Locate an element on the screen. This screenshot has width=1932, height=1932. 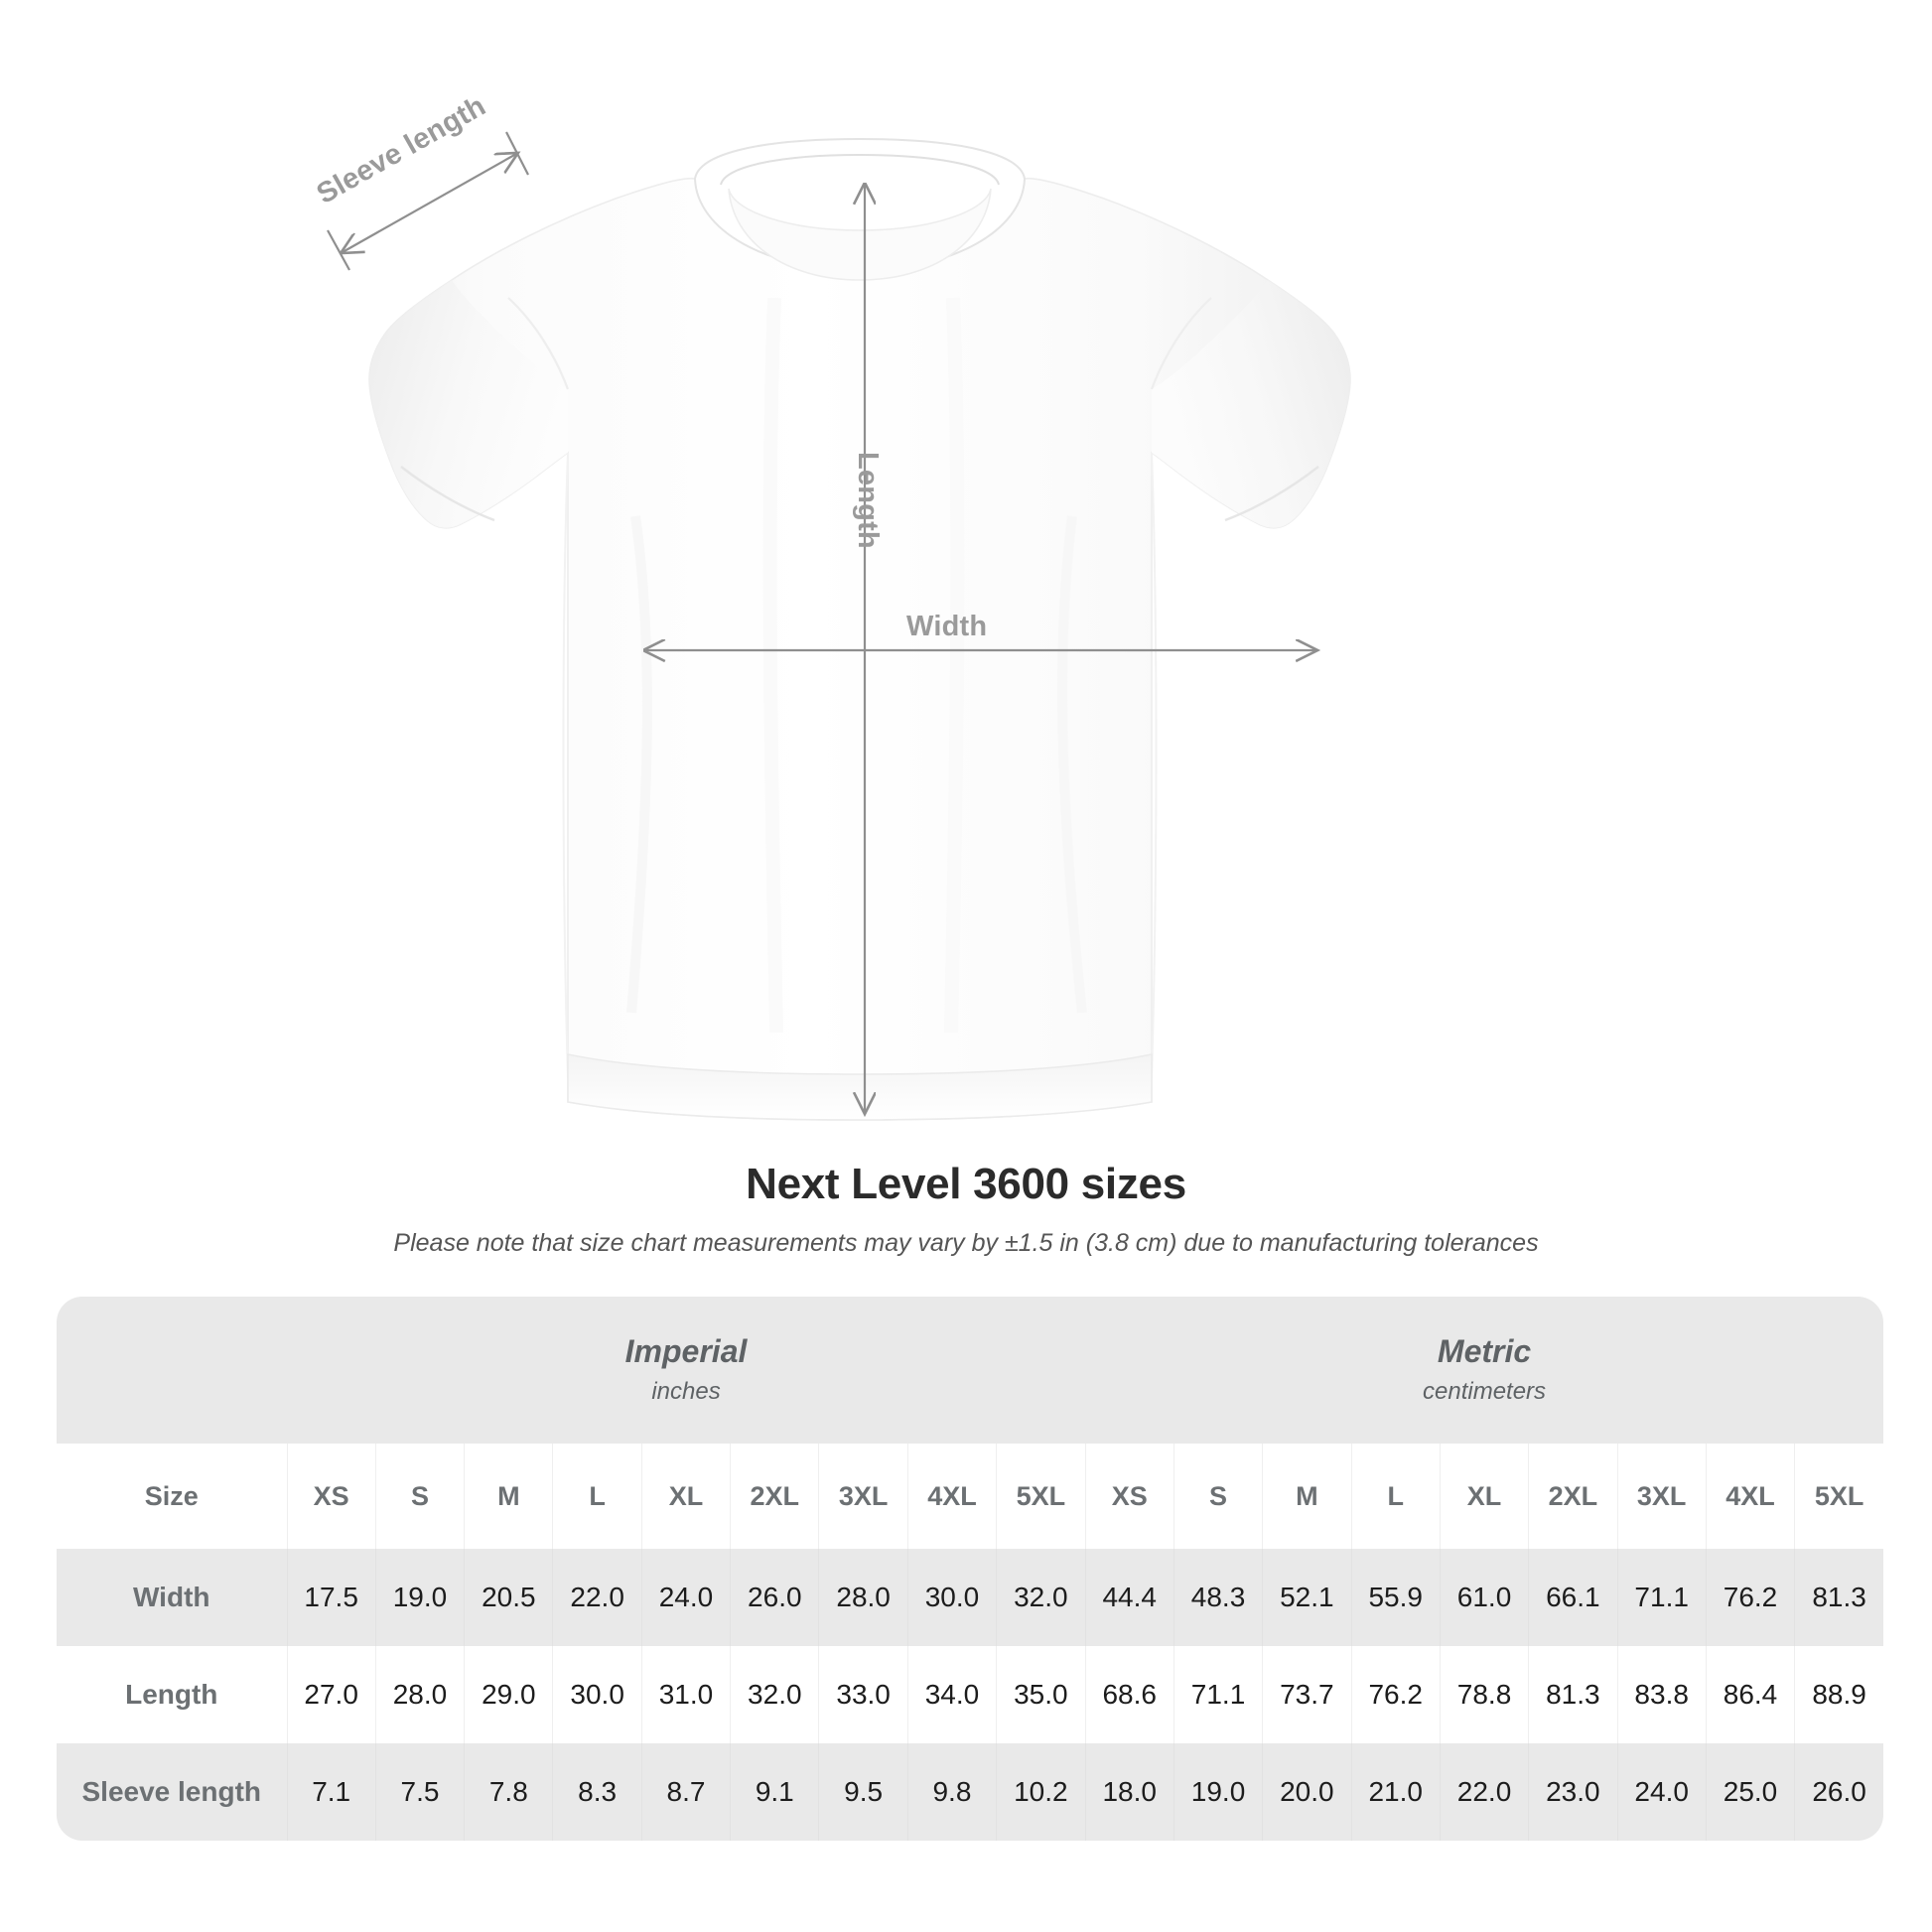
cell-metric: 73.7 is located at coordinates (1307, 1695).